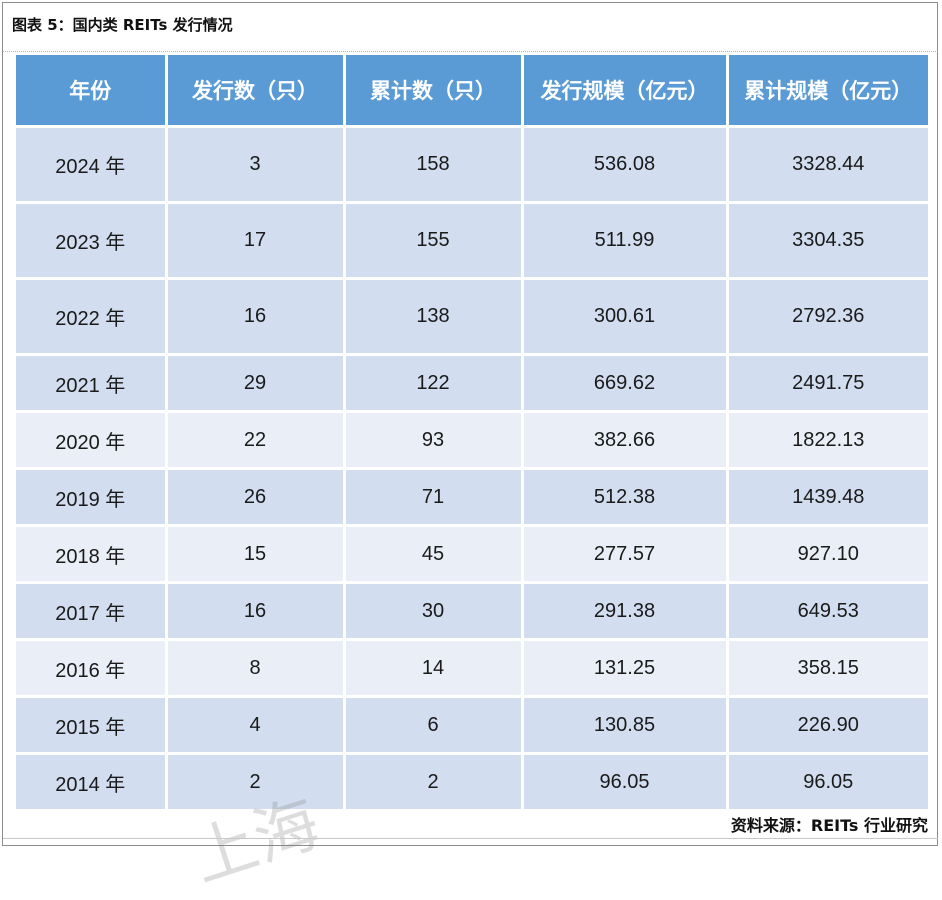 This screenshot has width=942, height=900. I want to click on header-cumulative-size: 累计规模（亿元）, so click(827, 91).